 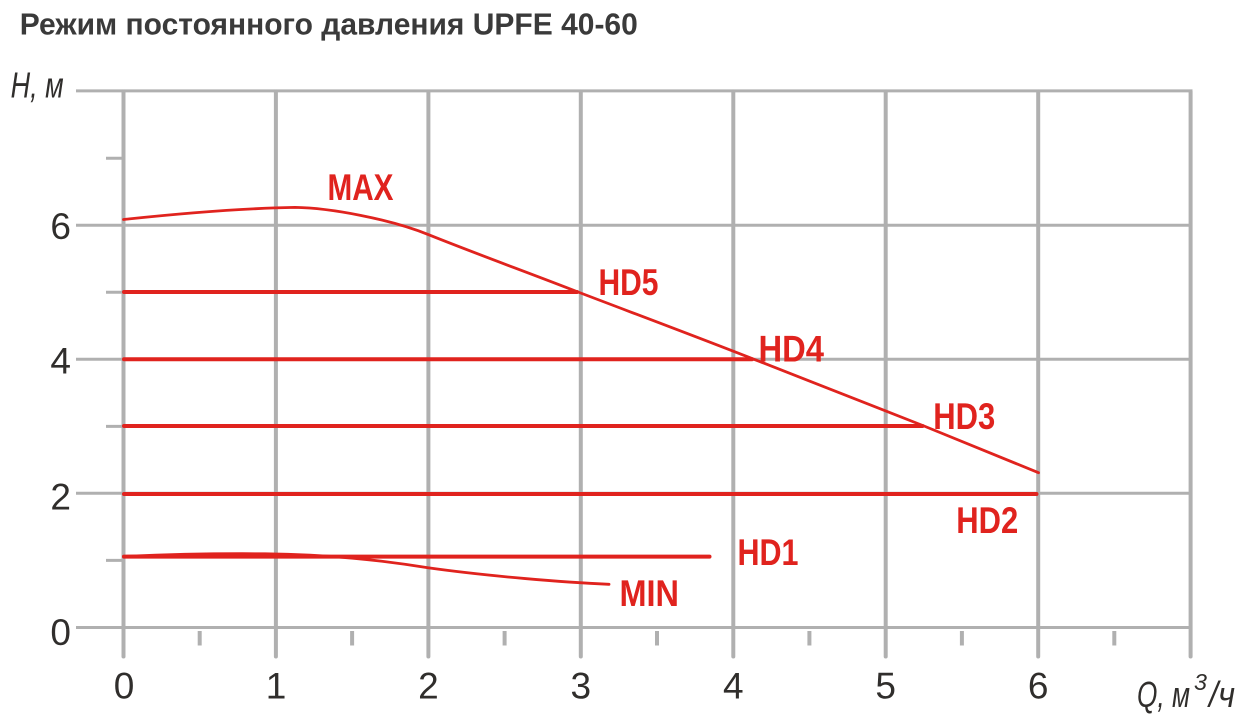 What do you see at coordinates (629, 282) in the screenshot?
I see `svg-text: HD5` at bounding box center [629, 282].